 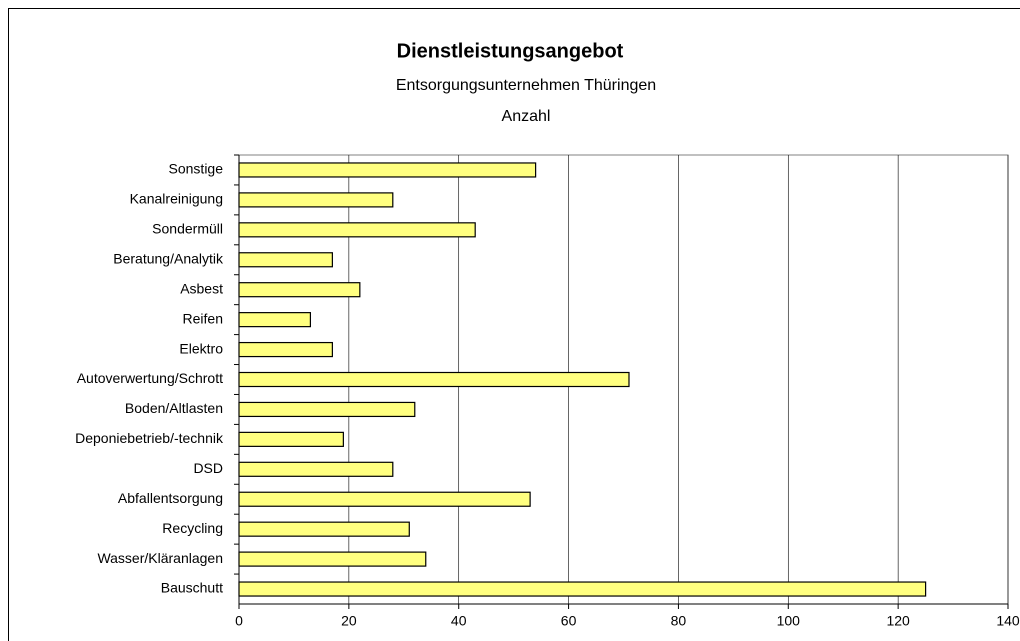 I want to click on y-tick-label: Beratung/Analytik, so click(x=168, y=258).